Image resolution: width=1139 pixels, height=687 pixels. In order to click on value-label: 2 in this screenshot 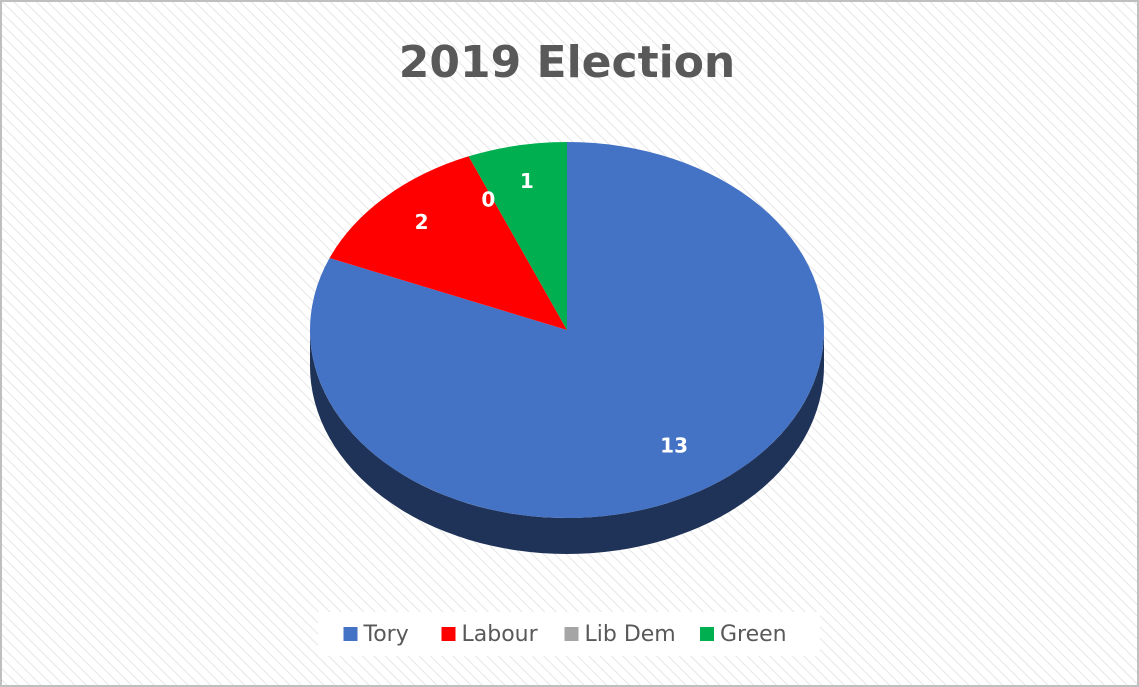, I will do `click(422, 222)`.